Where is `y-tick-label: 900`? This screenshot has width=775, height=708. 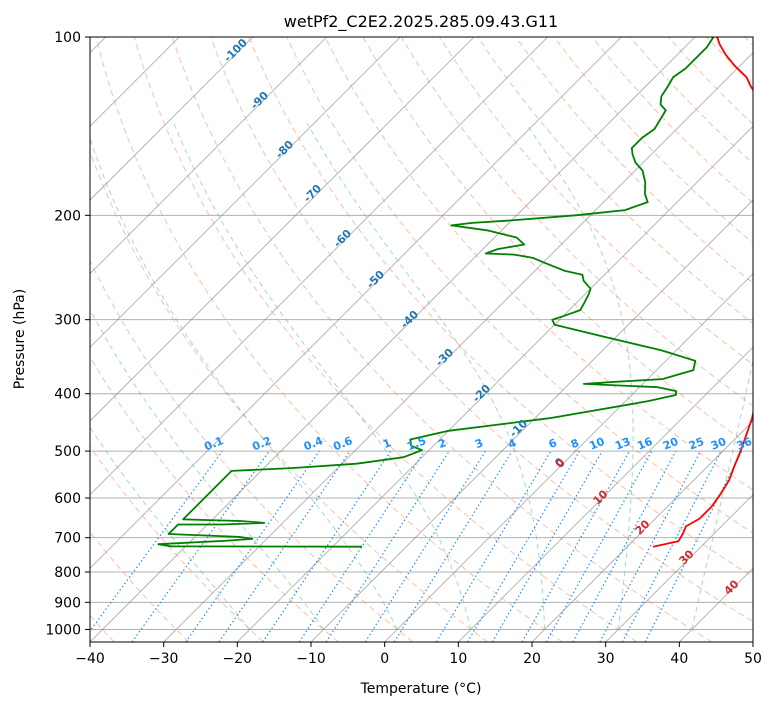 y-tick-label: 900 is located at coordinates (67, 603).